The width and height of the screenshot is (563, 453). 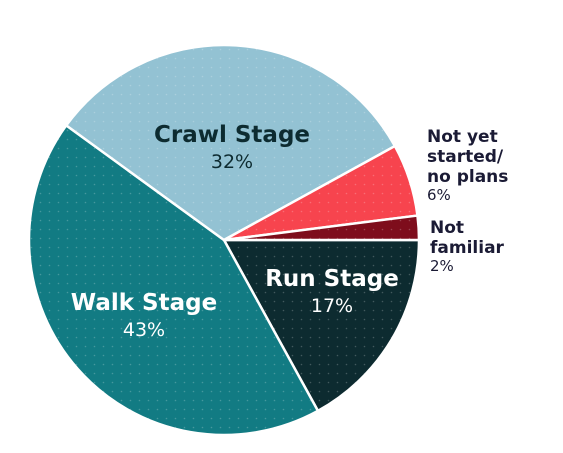 What do you see at coordinates (447, 228) in the screenshot?
I see `slice-label-name-line: Not` at bounding box center [447, 228].